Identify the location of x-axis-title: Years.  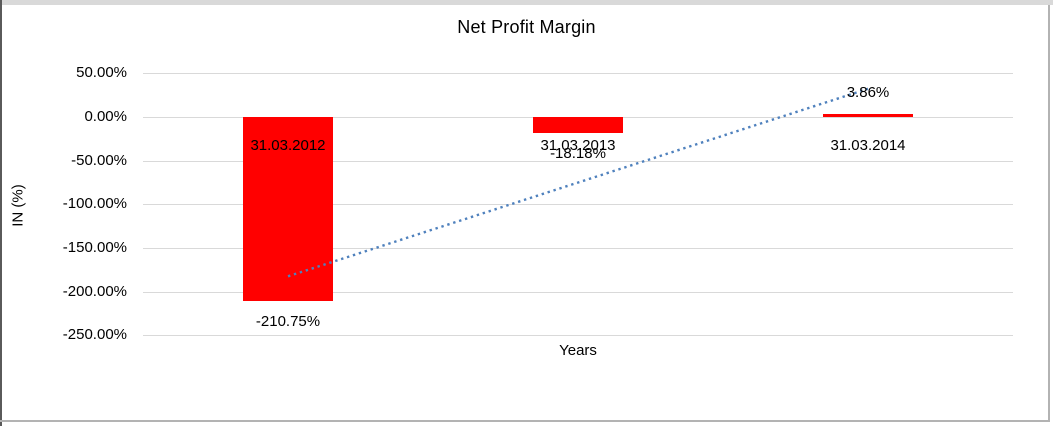
(578, 350).